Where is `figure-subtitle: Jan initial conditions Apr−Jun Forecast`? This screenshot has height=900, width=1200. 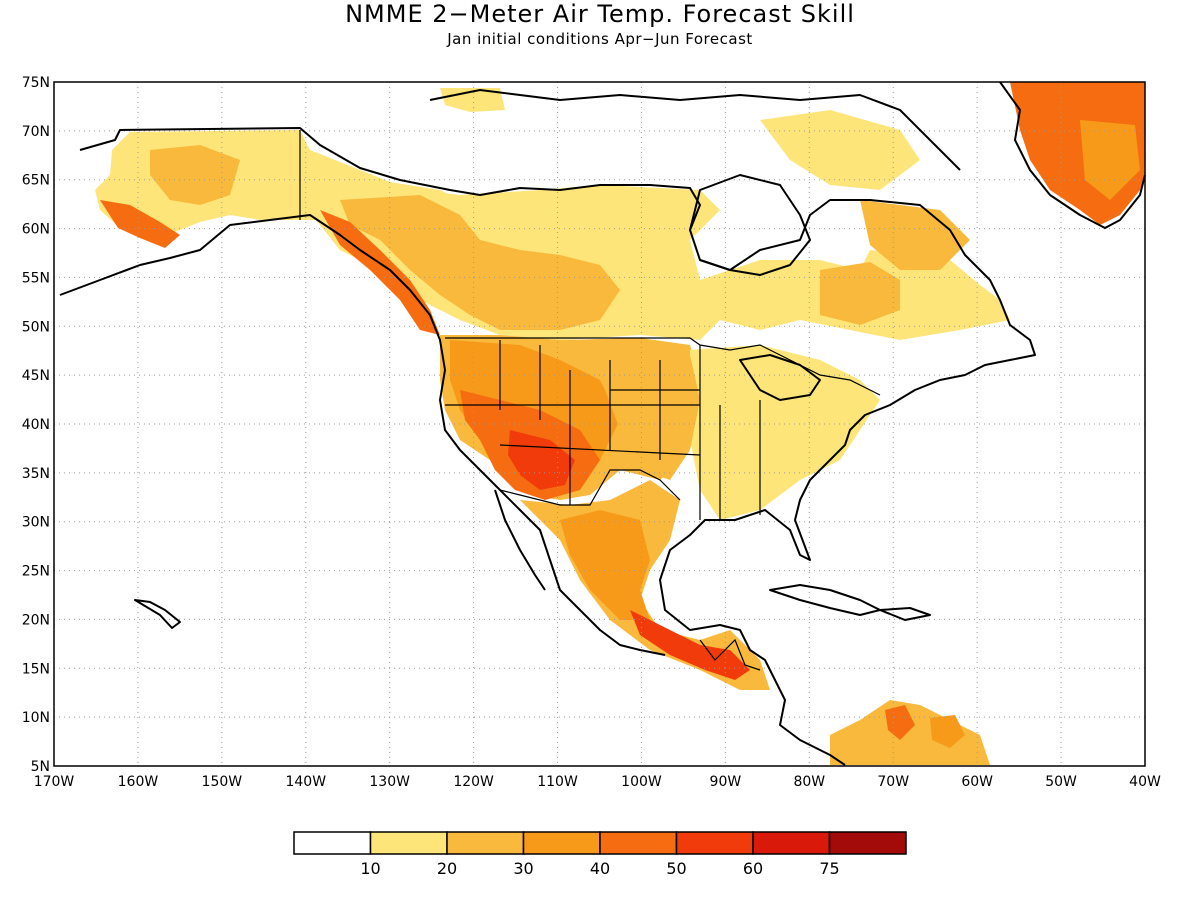
figure-subtitle: Jan initial conditions Apr−Jun Forecast is located at coordinates (599, 39).